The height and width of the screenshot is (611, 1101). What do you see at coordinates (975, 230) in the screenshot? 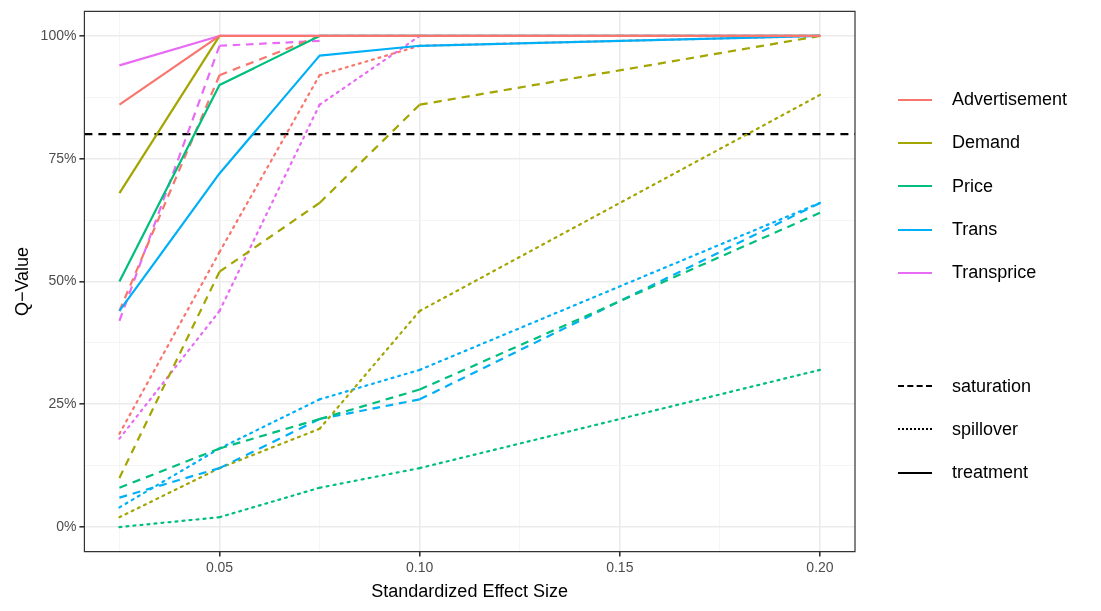
I see `legend-label: Trans` at bounding box center [975, 230].